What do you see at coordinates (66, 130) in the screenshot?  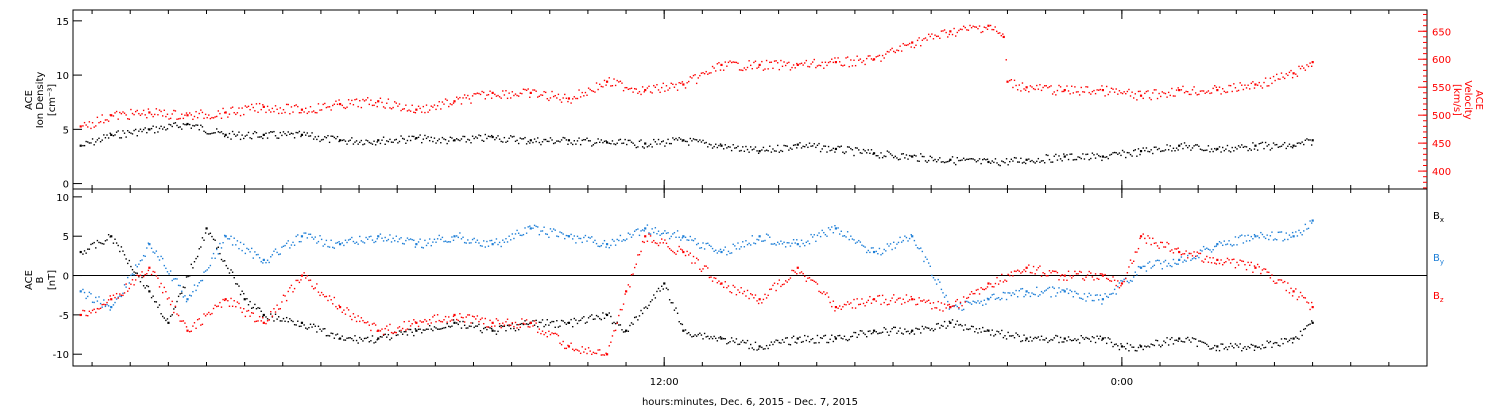 I see `density-tick-label: 5` at bounding box center [66, 130].